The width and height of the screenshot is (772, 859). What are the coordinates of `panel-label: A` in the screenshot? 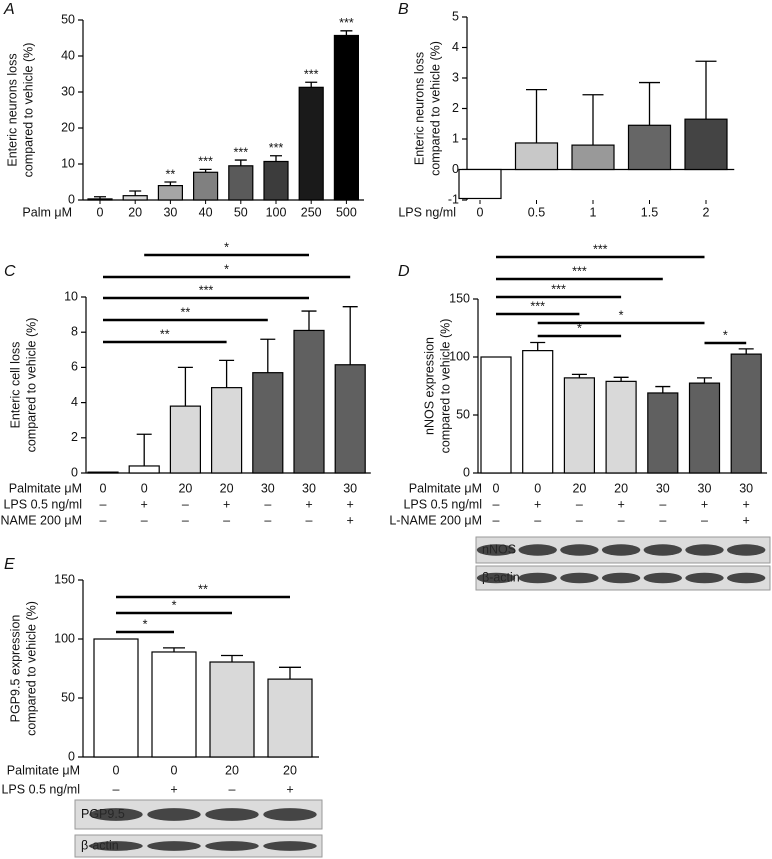 It's located at (9, 9).